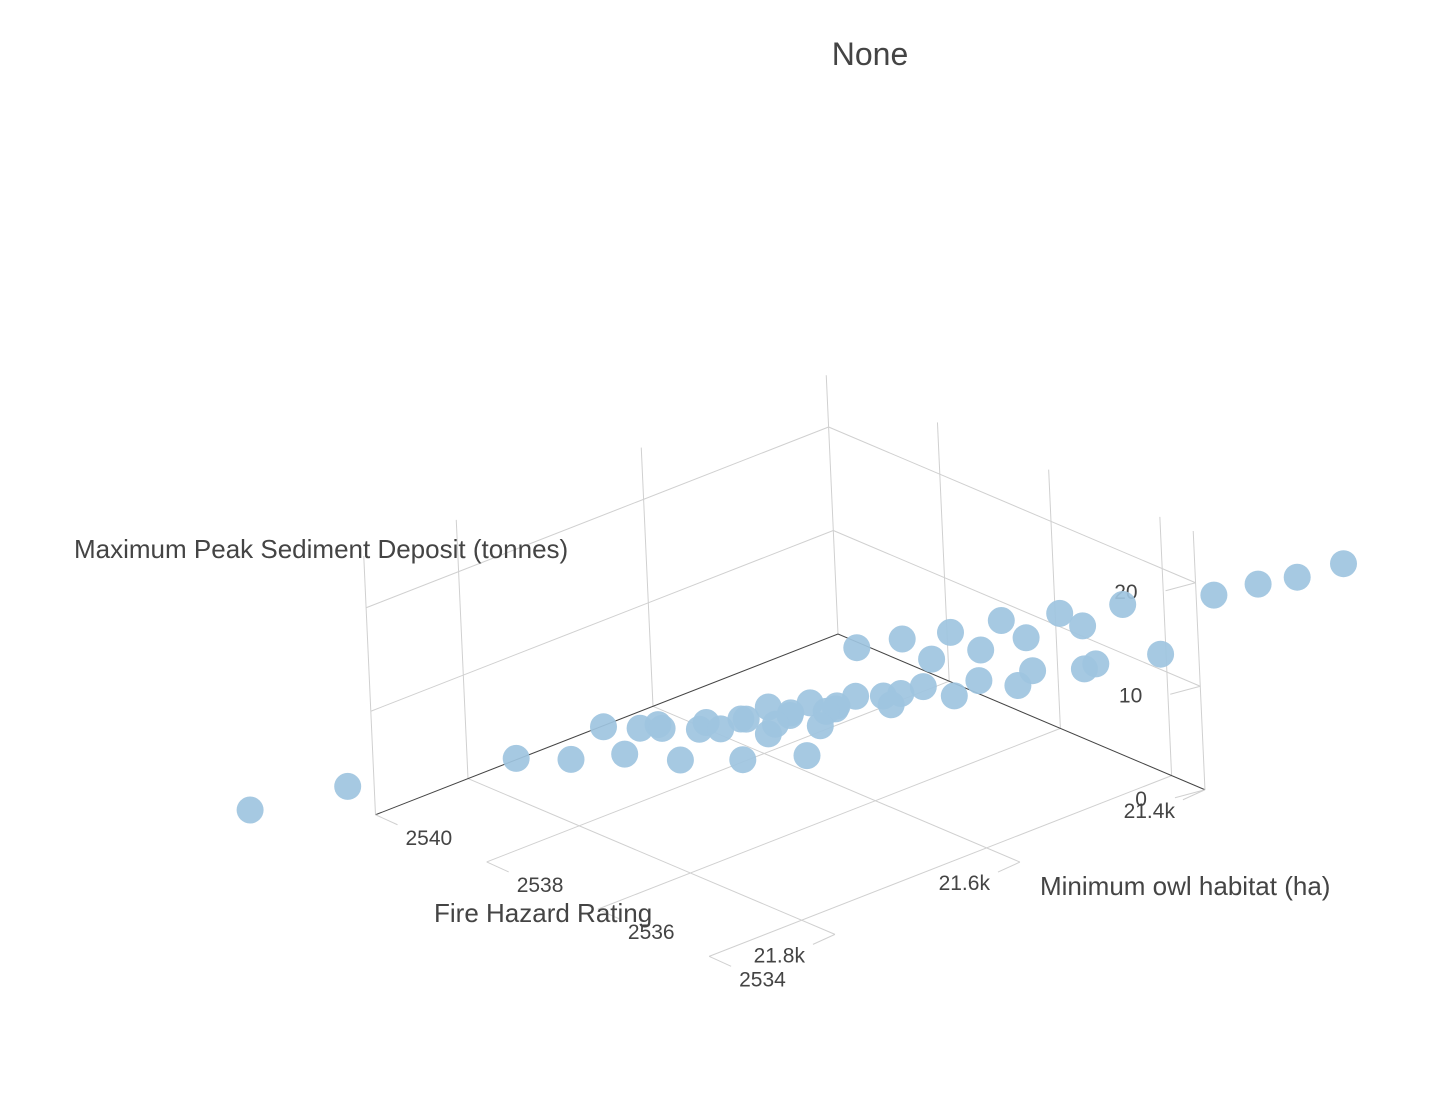 The image size is (1450, 1097). I want to click on grid-edge-left, so click(1199, 660).